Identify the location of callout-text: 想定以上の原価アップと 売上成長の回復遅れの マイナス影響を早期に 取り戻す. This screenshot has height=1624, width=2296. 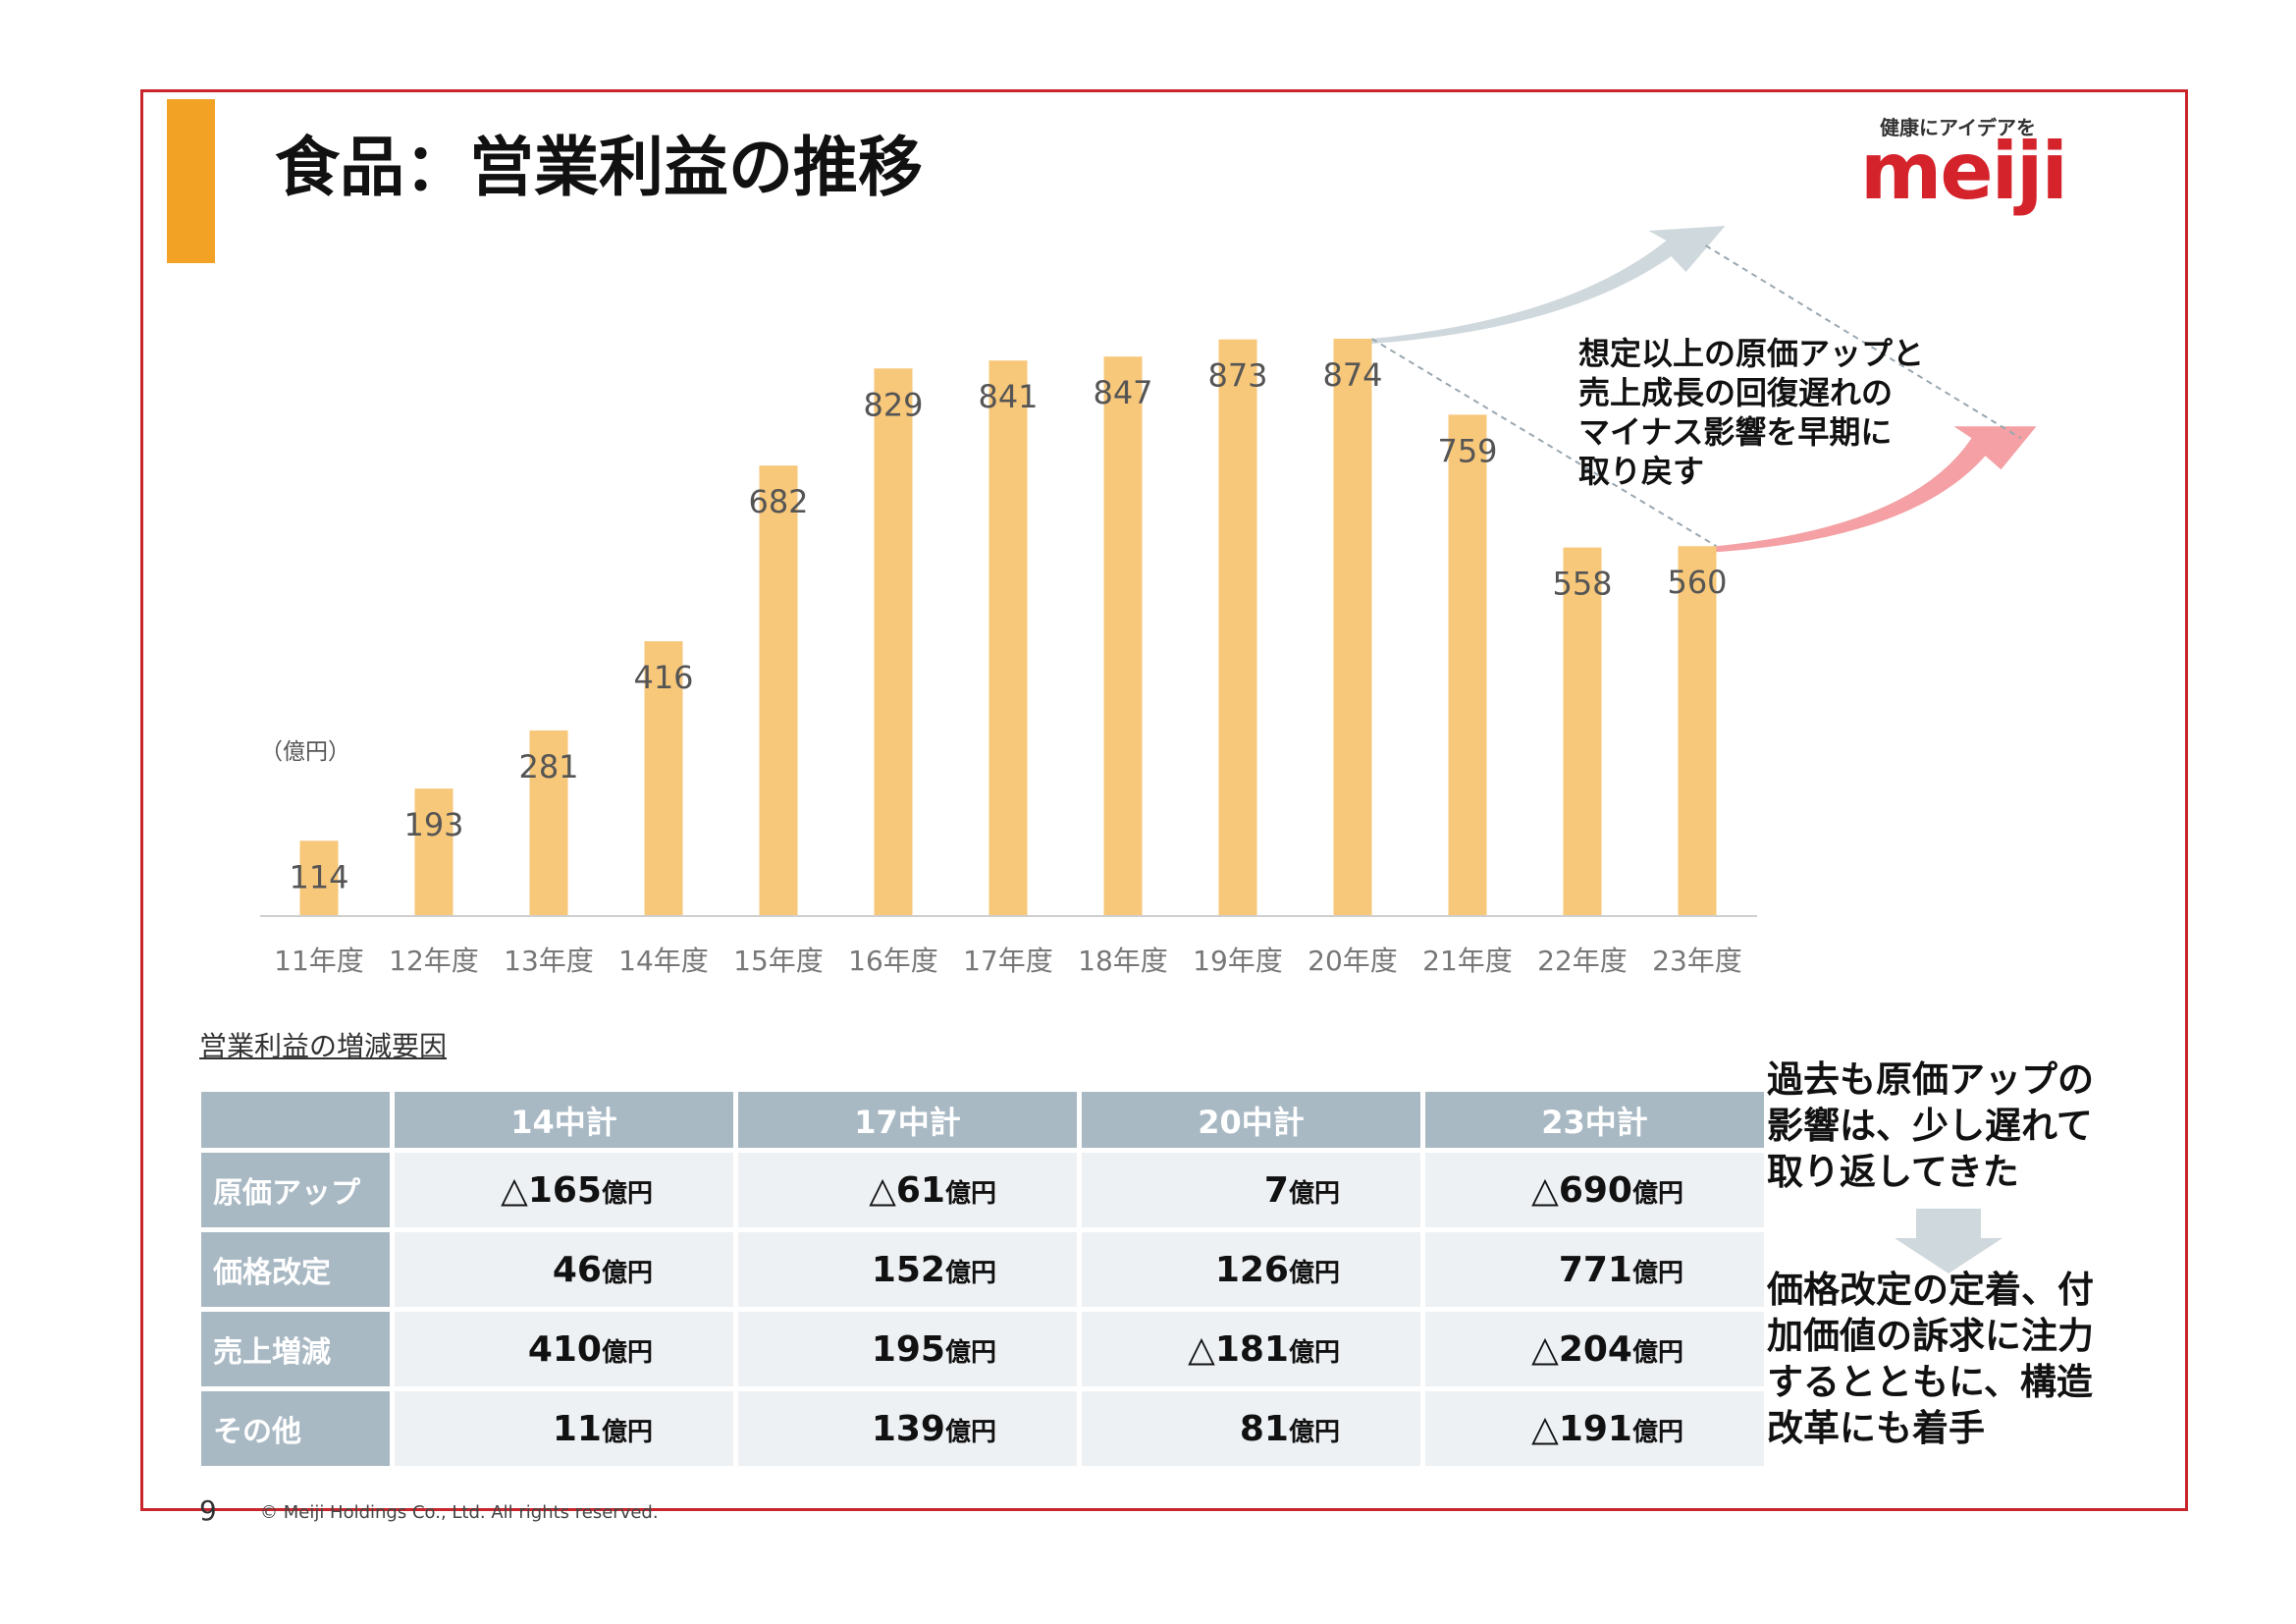
(1751, 412).